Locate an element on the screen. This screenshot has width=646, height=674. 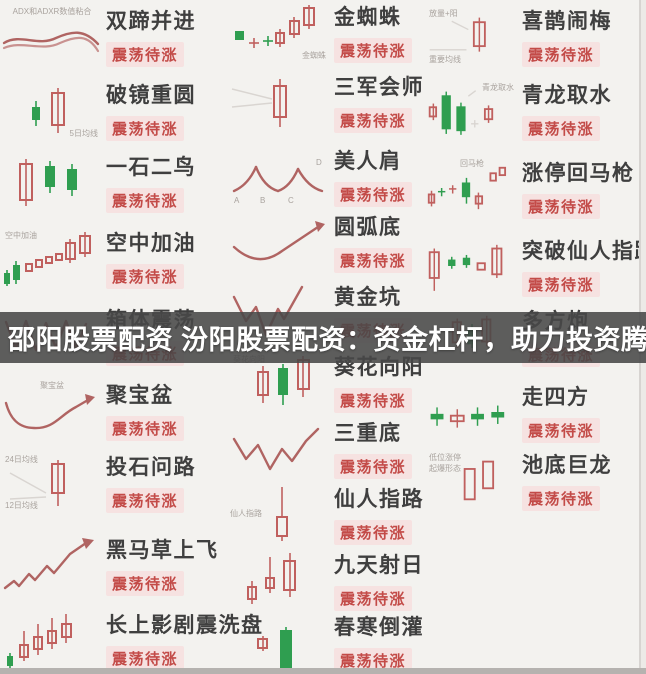
icon-caption: 空中加油 is located at coordinates (21, 235).